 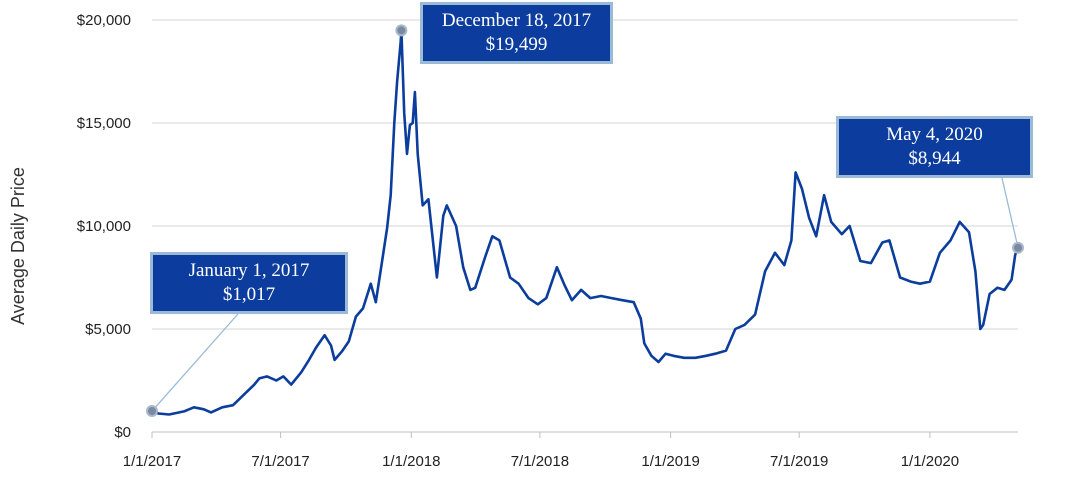 I want to click on annotation-date: May 4, 2020, so click(x=934, y=134).